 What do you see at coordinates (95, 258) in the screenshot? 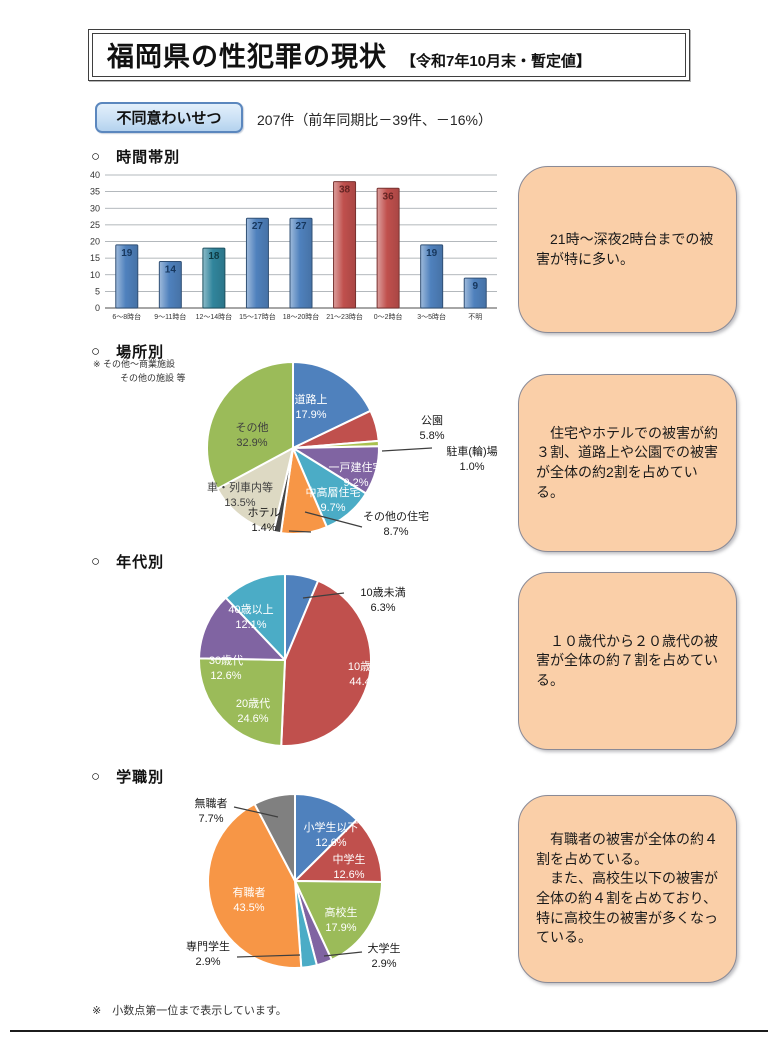
I see `svg-text: 15` at bounding box center [95, 258].